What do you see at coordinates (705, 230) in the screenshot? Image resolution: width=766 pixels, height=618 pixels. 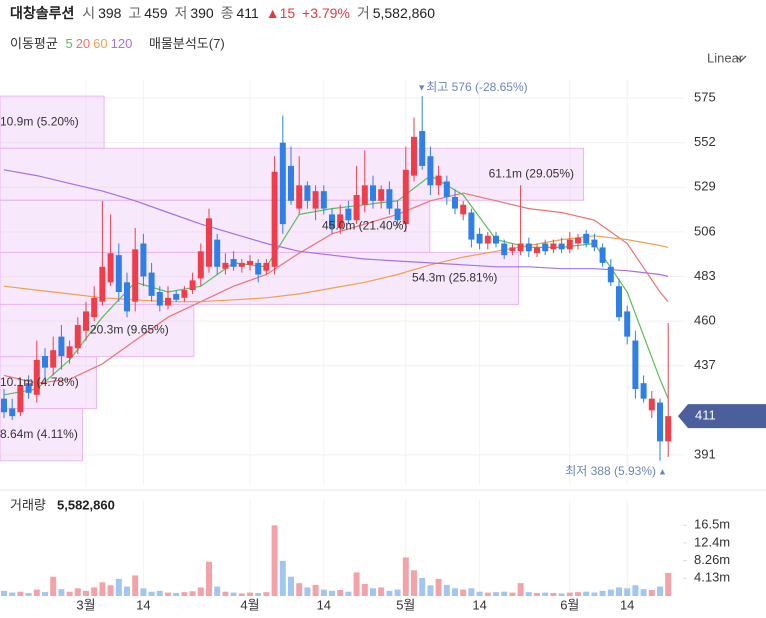 I see `y-tick-label: 506` at bounding box center [705, 230].